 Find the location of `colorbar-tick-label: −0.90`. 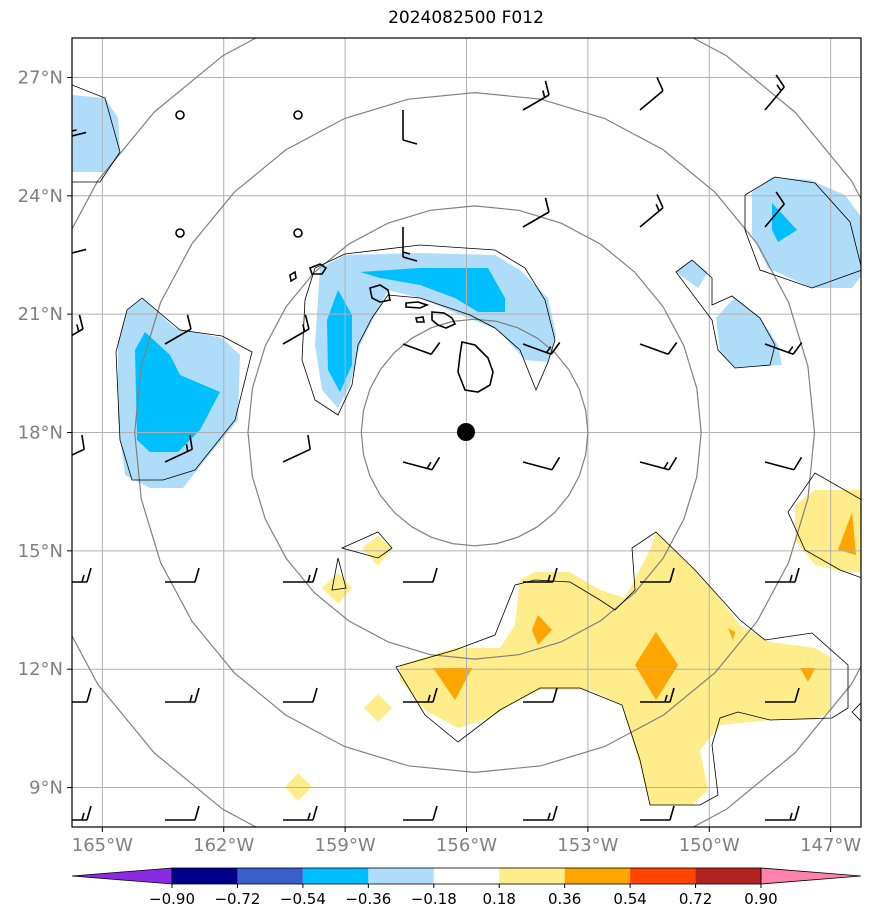

colorbar-tick-label: −0.90 is located at coordinates (172, 899).